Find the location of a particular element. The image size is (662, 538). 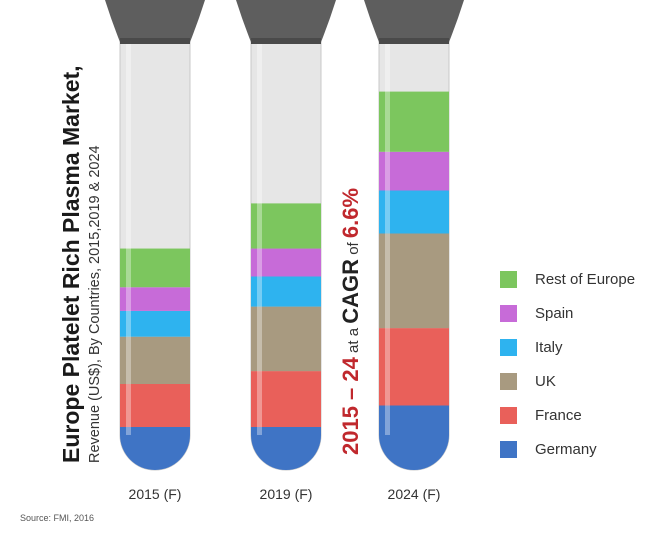

cagr-range: 2015 – 24 is located at coordinates (350, 406).